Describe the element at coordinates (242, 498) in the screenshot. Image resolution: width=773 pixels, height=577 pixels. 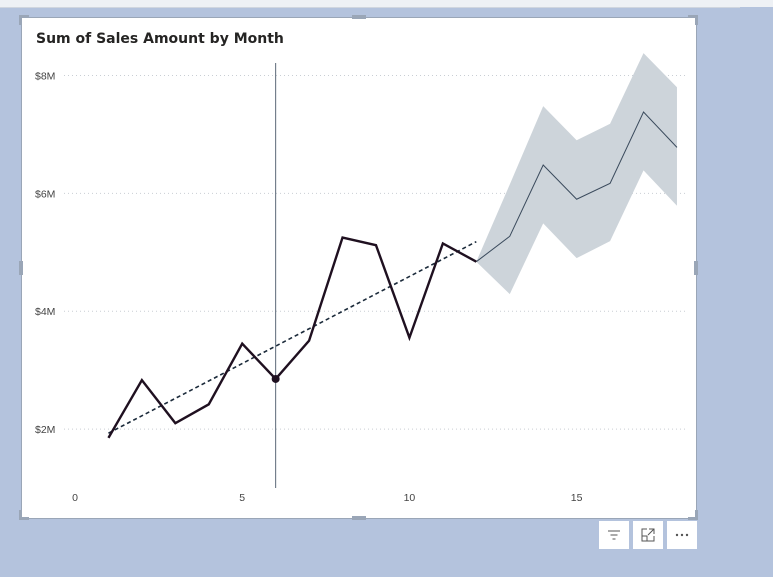
I see `x-tick-label: 5` at that location.